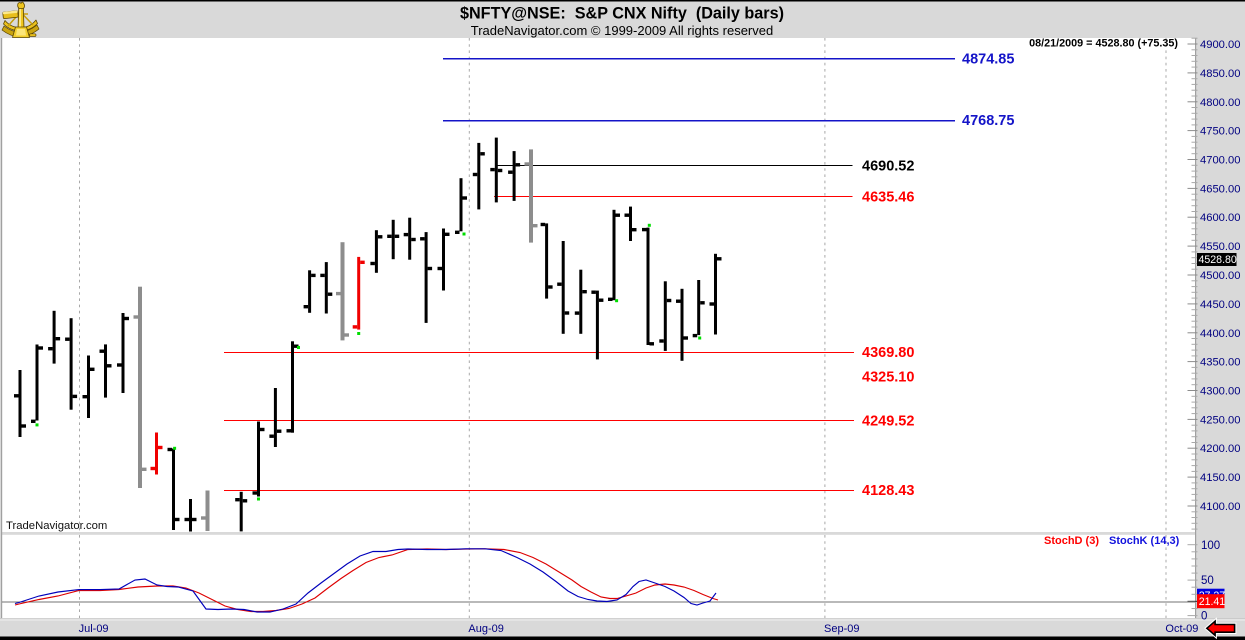 The height and width of the screenshot is (640, 1245). I want to click on svg-text: 50, so click(1207, 581).